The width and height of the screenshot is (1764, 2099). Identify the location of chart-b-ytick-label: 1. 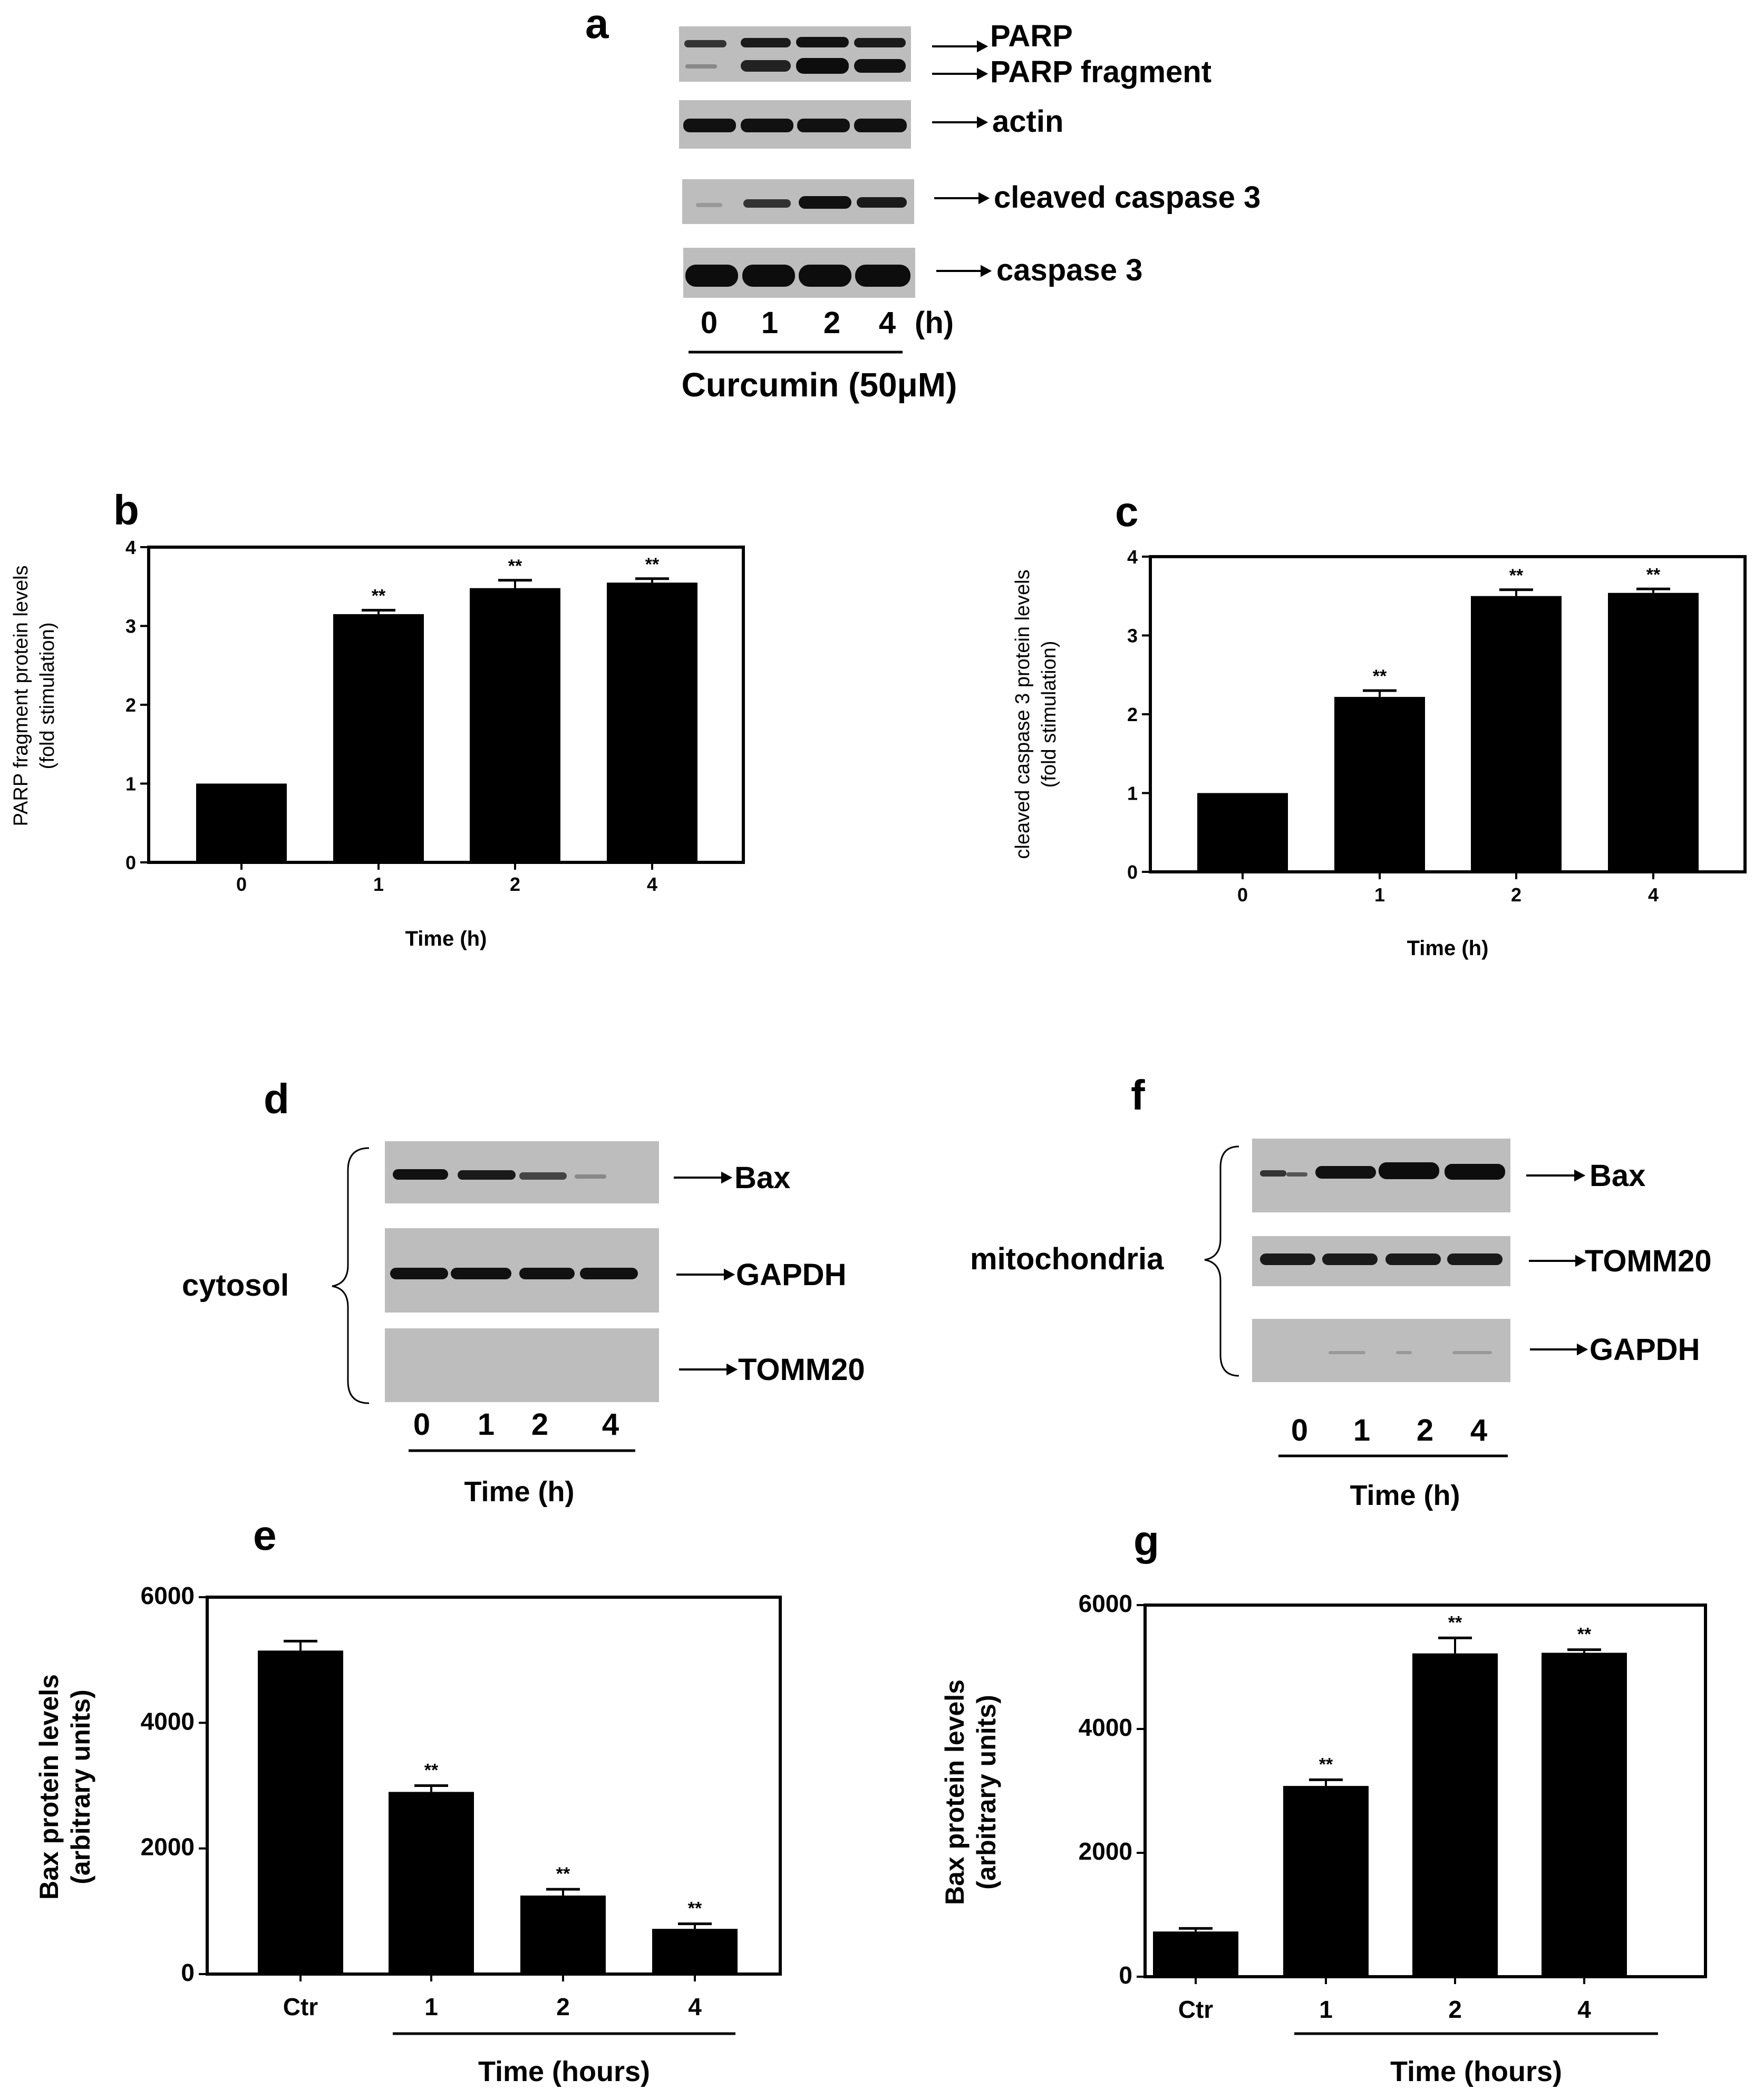
(130, 784).